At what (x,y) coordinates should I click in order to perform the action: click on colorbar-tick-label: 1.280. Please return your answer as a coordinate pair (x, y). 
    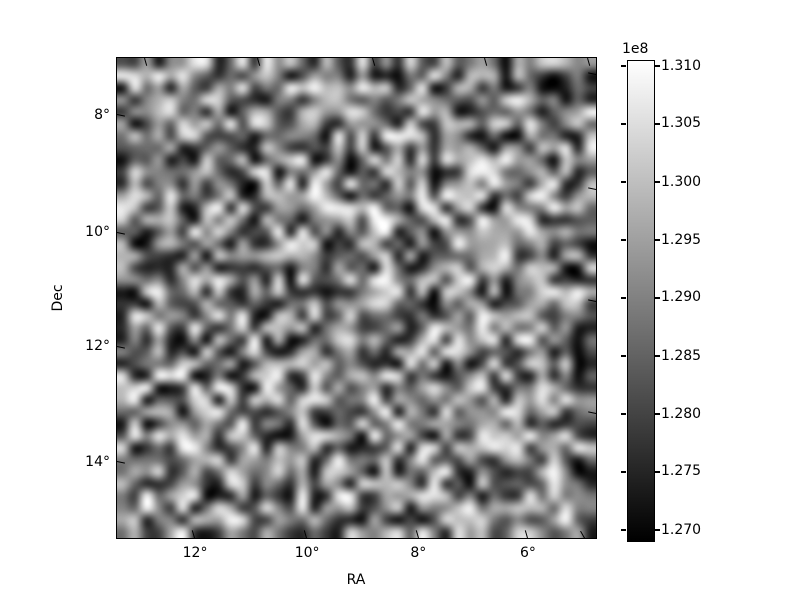
    Looking at the image, I should click on (681, 413).